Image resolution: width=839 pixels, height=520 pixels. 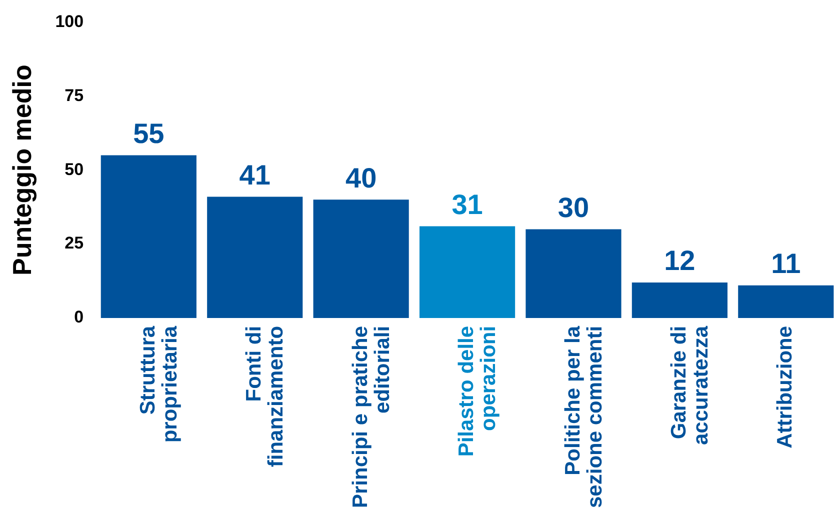 I want to click on data-label: 55, so click(x=148, y=134).